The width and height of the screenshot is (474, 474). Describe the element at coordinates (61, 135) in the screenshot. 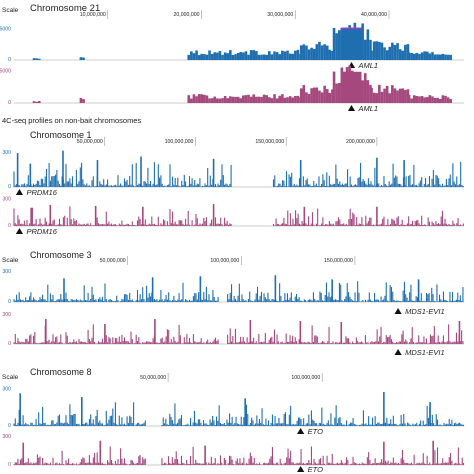

I see `panel-title-chr1: Chromosome 1` at that location.